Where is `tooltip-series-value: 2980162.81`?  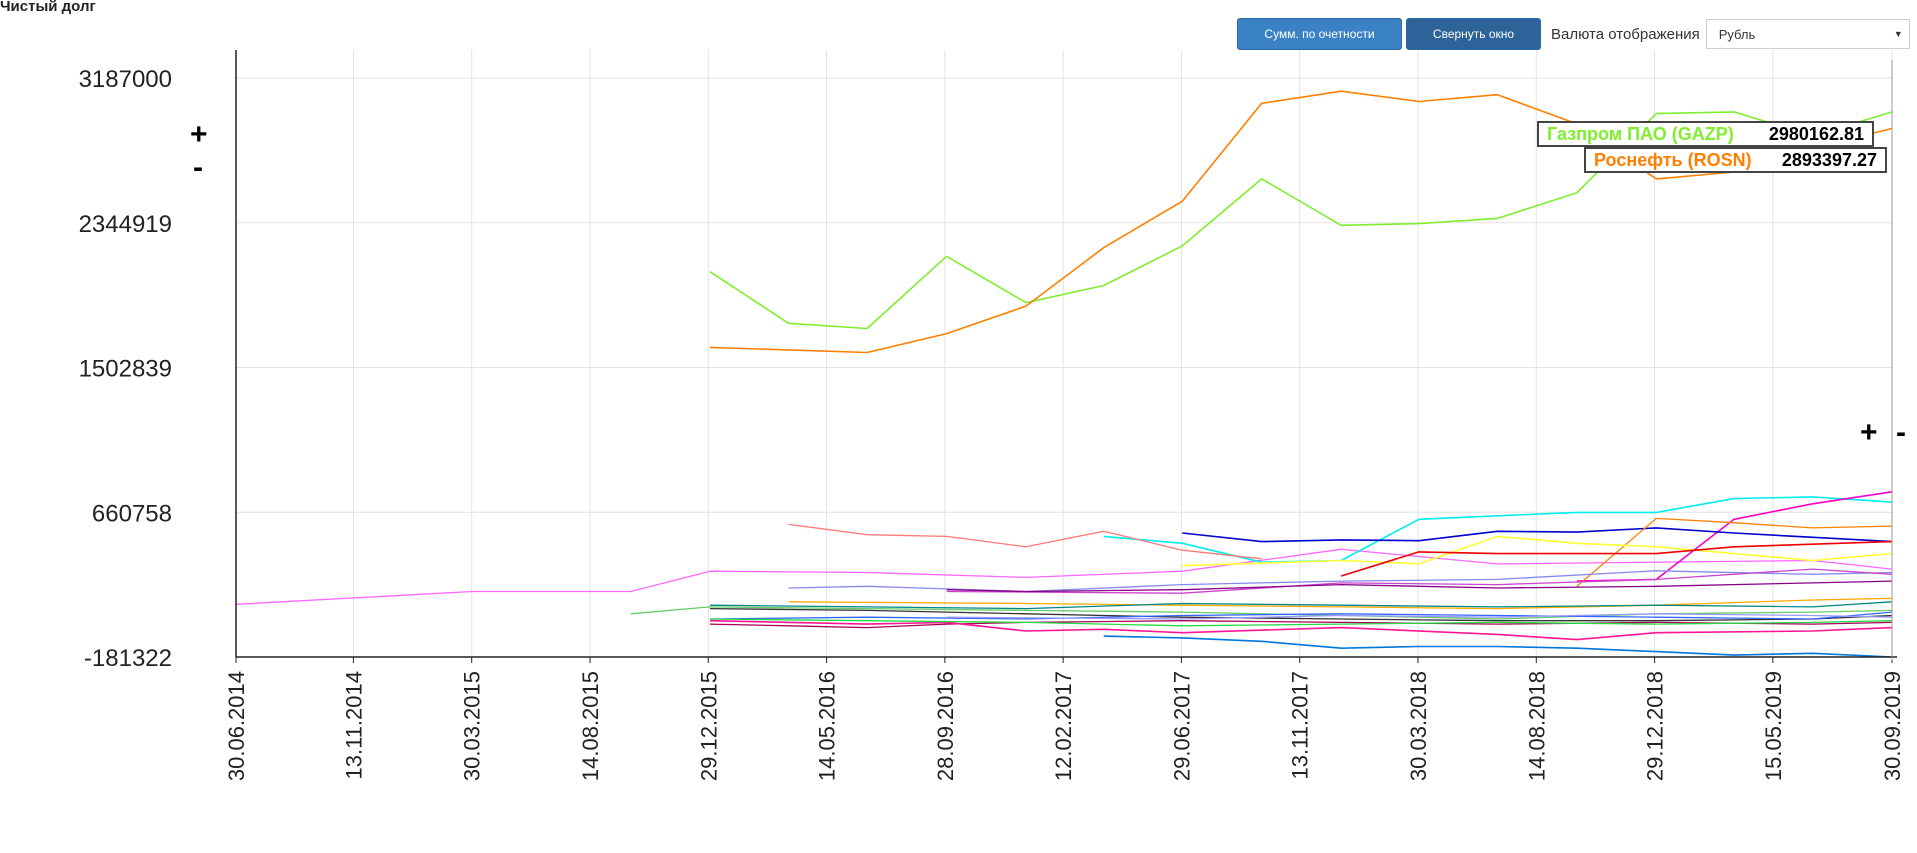
tooltip-series-value: 2980162.81 is located at coordinates (1816, 133).